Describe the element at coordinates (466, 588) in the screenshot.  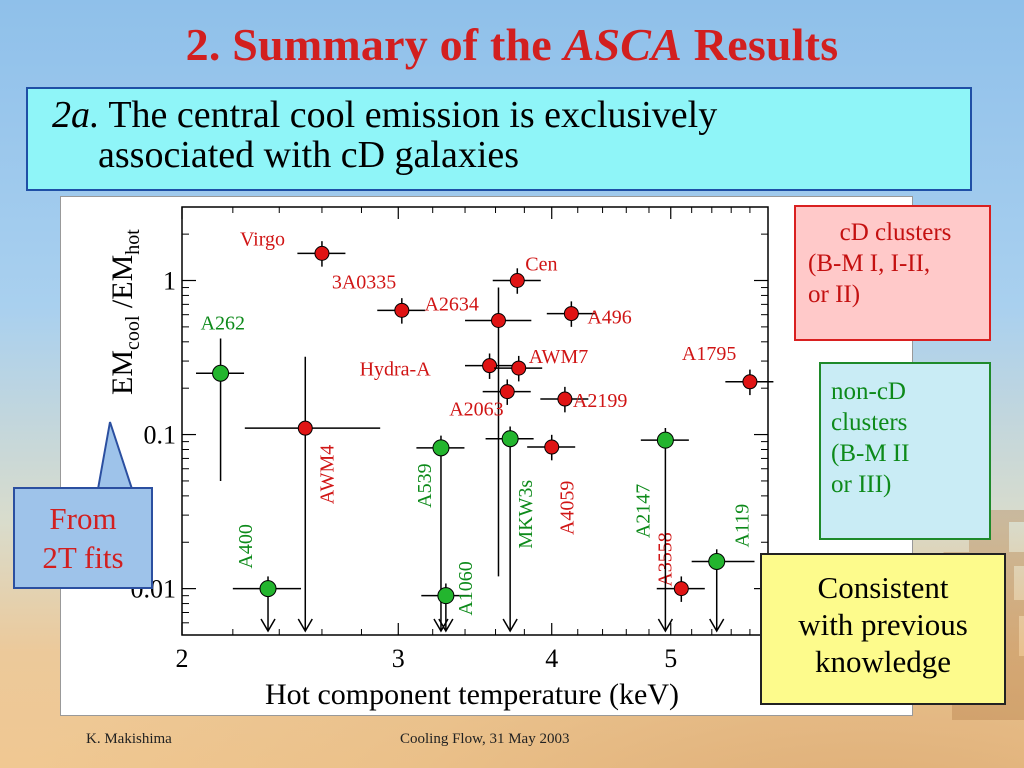
I see `point-label-a1060: A1060` at that location.